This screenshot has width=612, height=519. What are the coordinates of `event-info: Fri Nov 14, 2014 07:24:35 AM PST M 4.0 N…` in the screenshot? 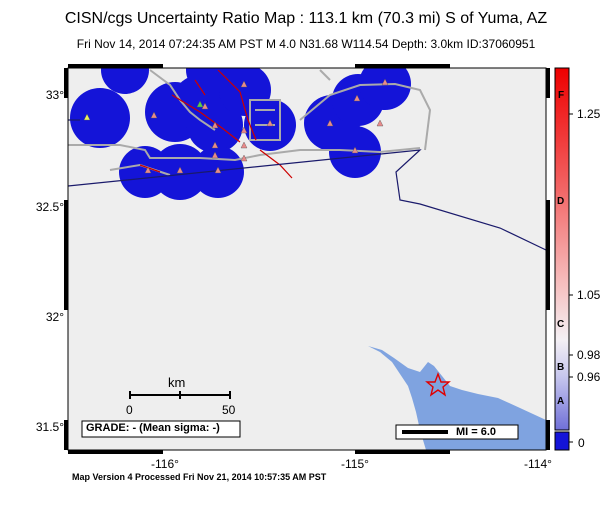 It's located at (306, 44).